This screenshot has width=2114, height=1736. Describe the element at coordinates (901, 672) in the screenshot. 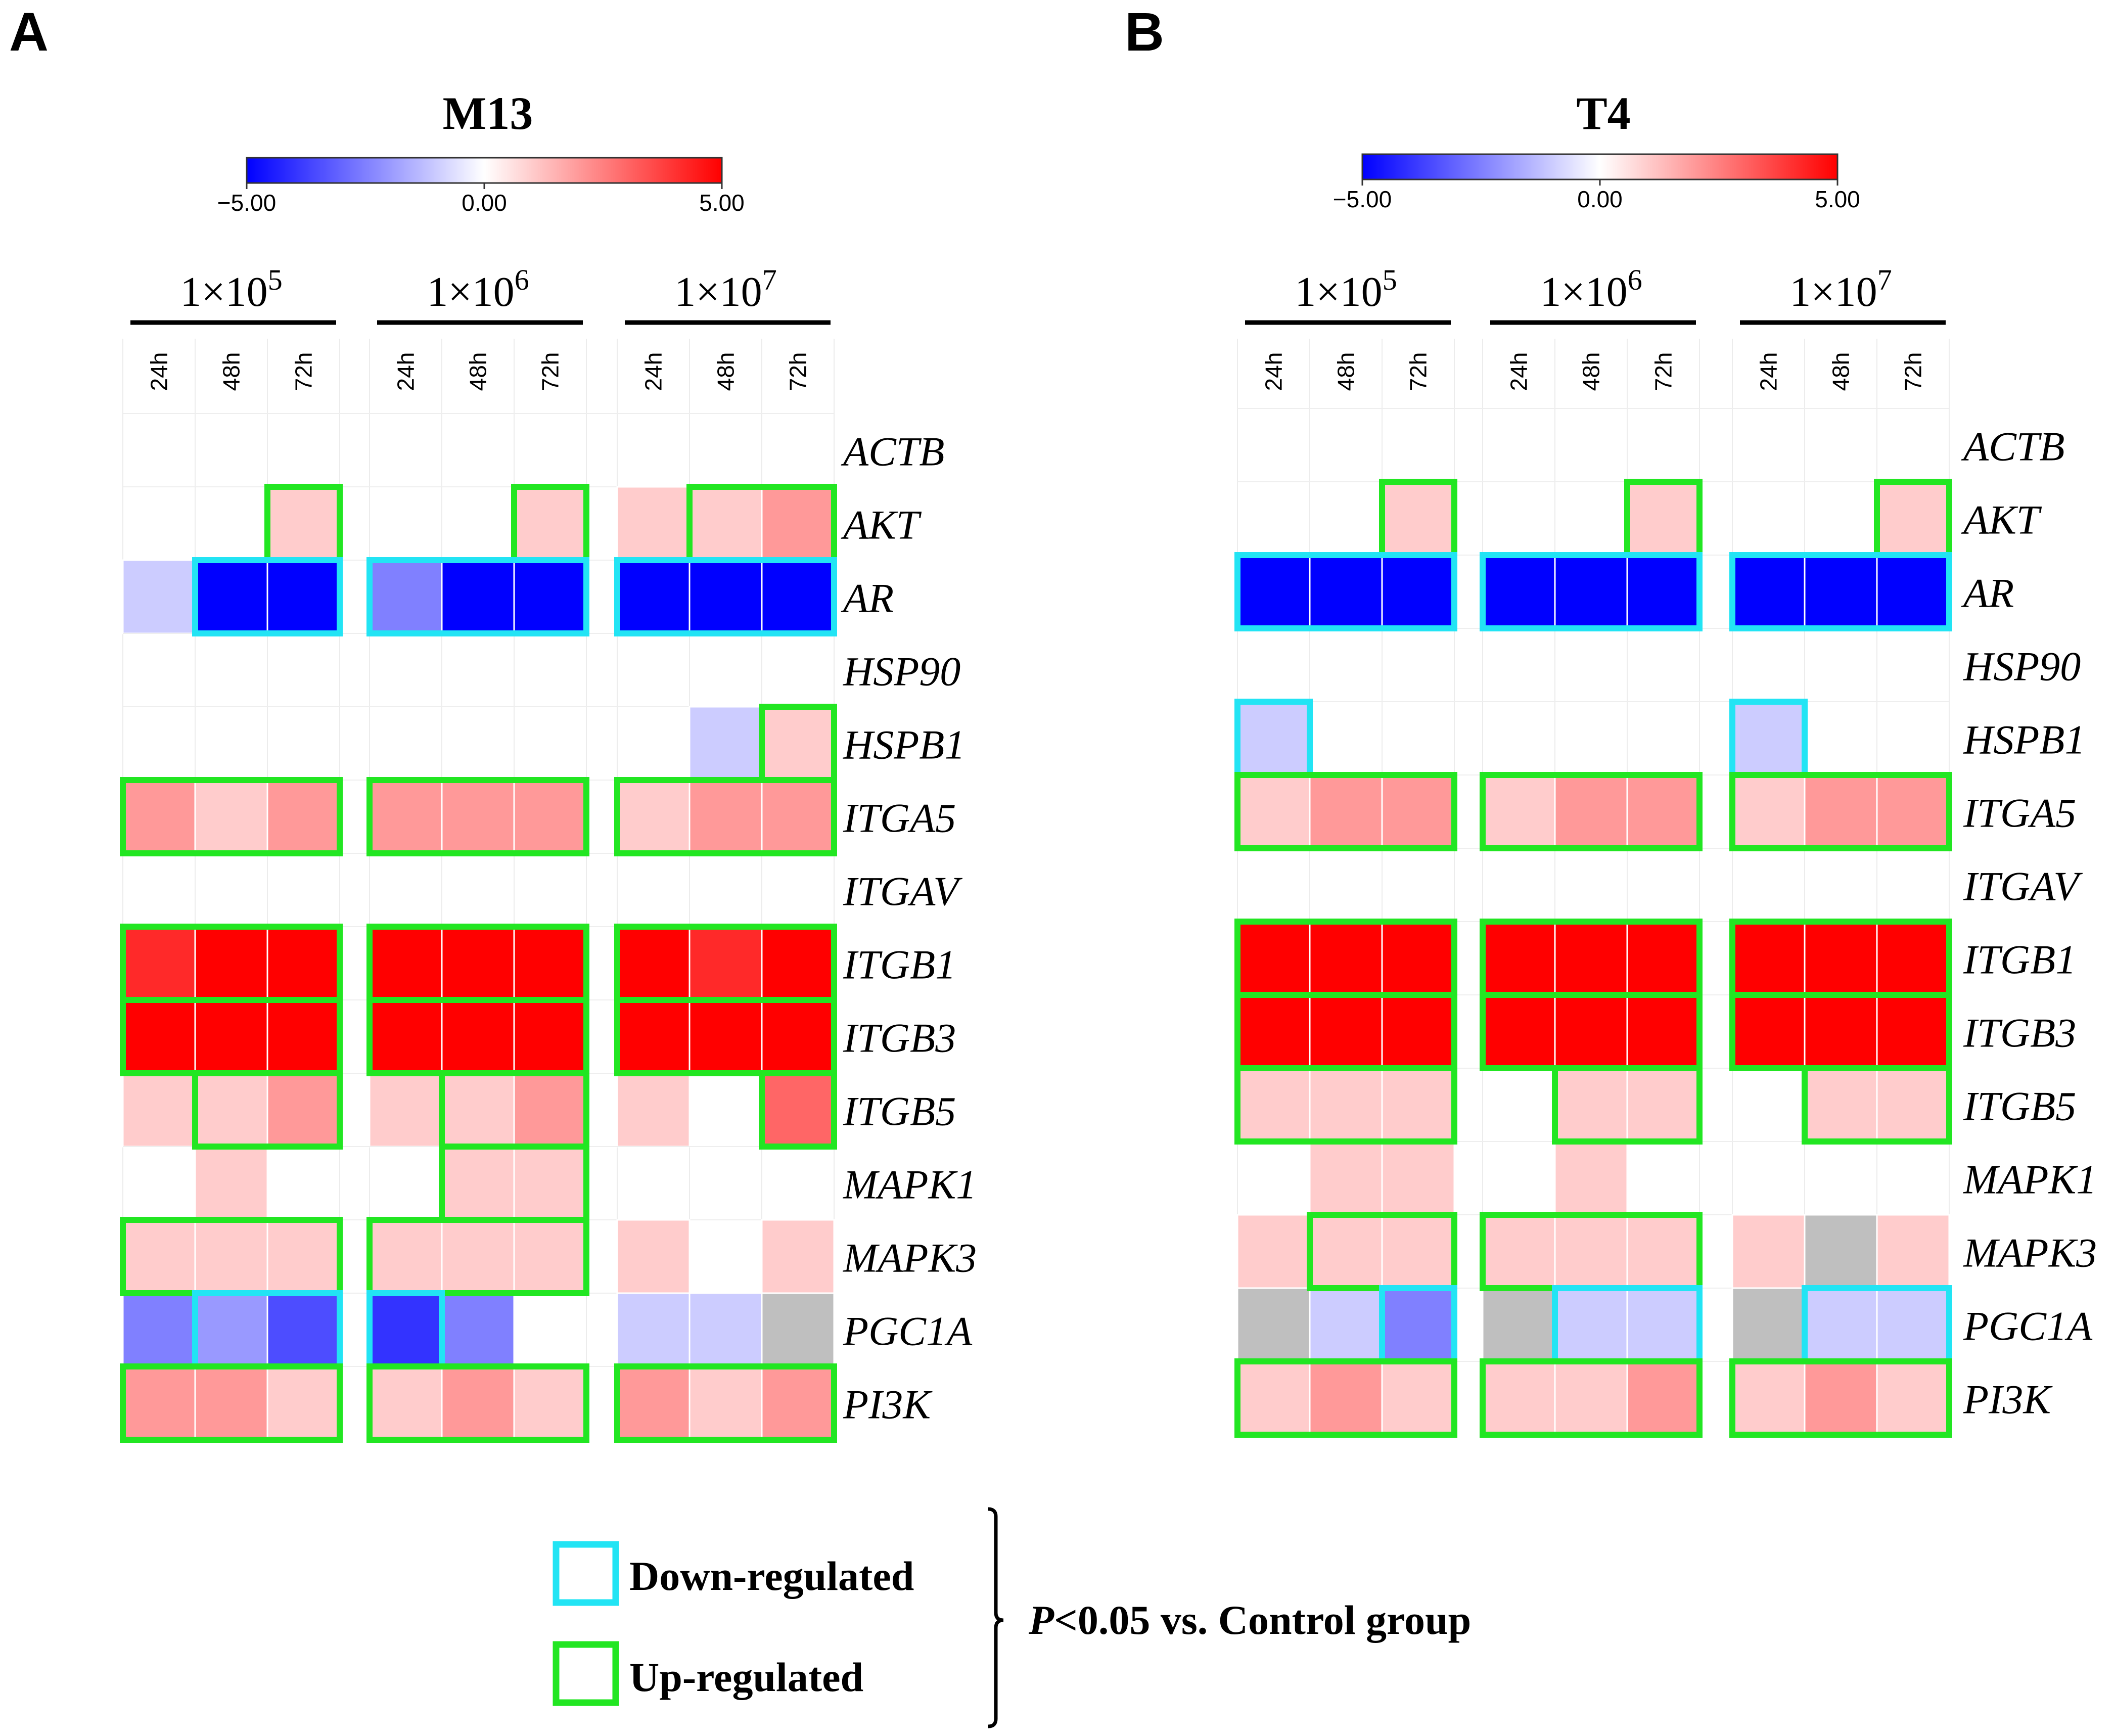

I see `gene-label: HSP90` at that location.